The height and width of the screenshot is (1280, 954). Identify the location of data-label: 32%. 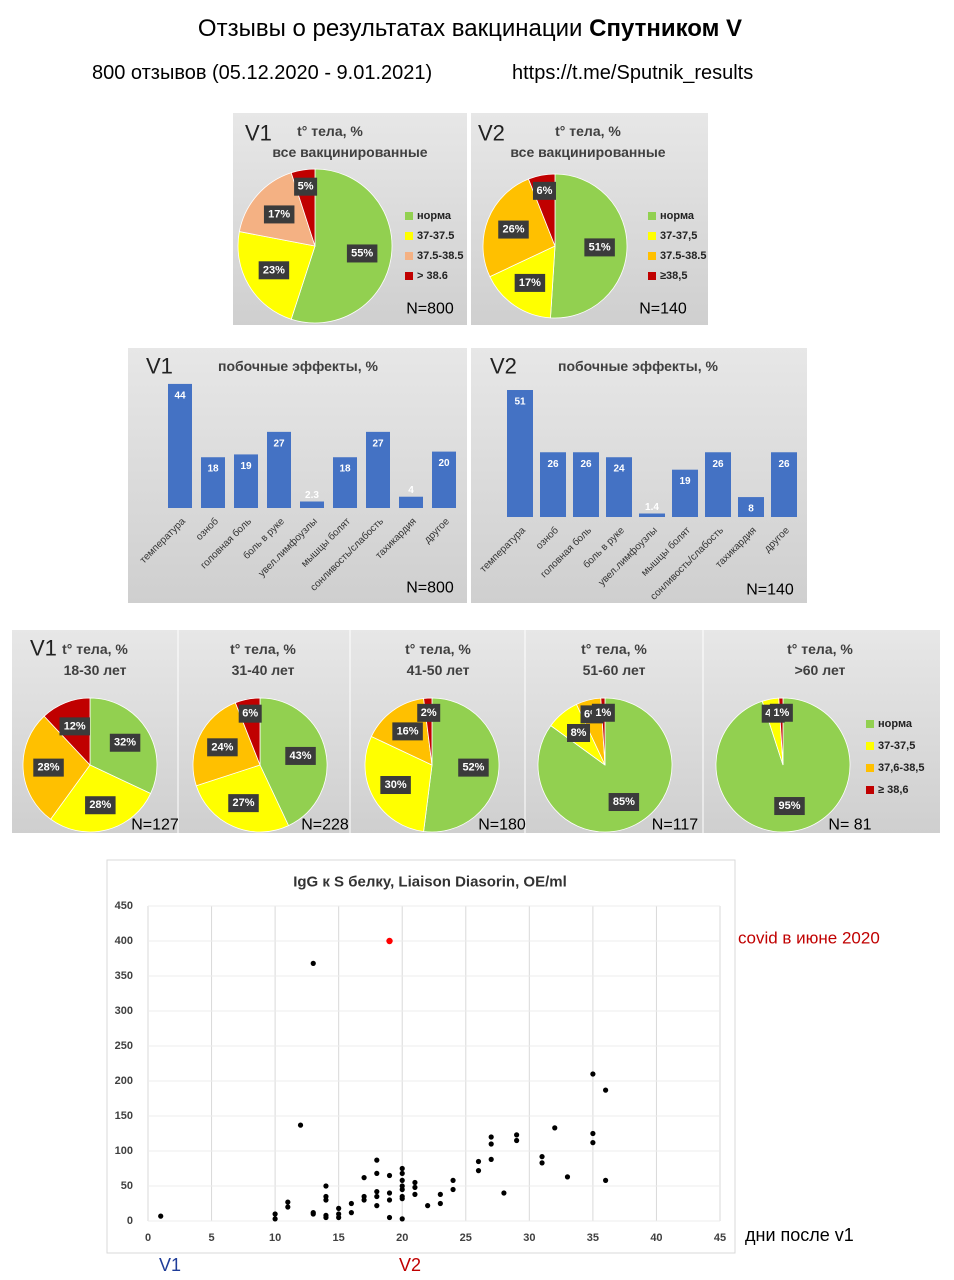
(125, 743).